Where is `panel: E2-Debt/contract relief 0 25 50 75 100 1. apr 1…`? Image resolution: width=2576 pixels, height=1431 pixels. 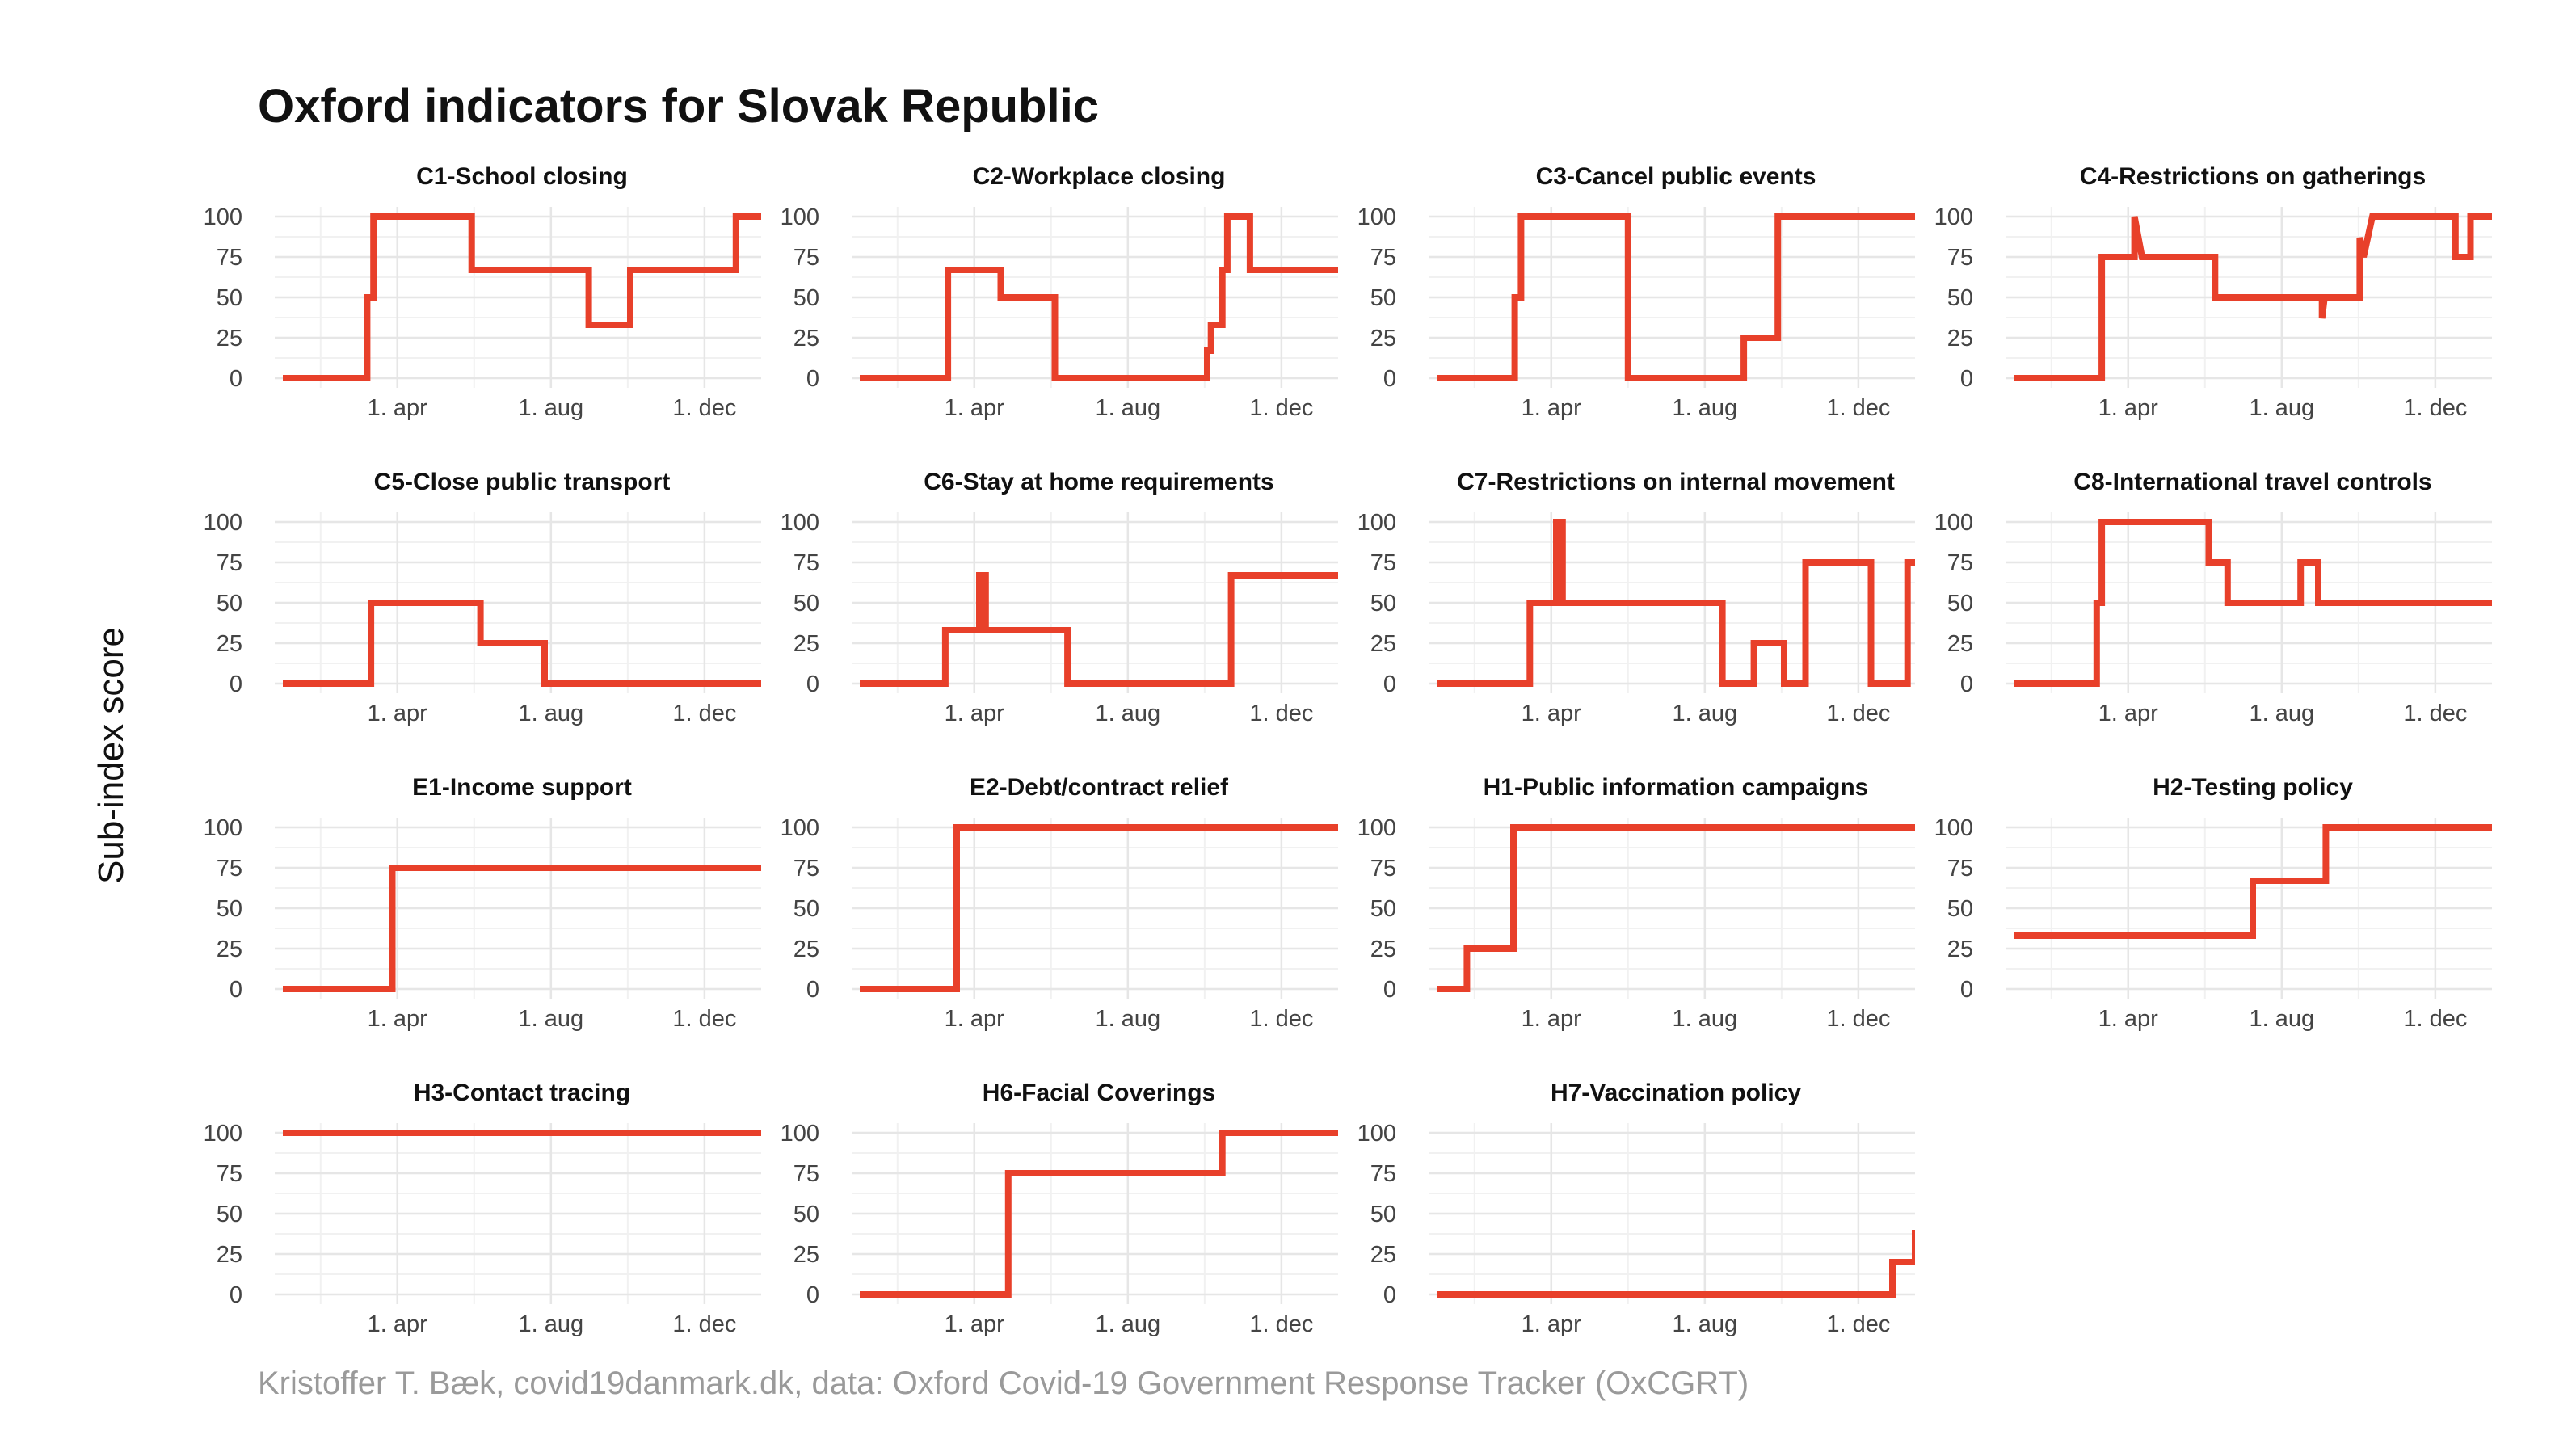
panel: E2-Debt/contract relief 0 25 50 75 100 1. apr 1… is located at coordinates (1059, 903).